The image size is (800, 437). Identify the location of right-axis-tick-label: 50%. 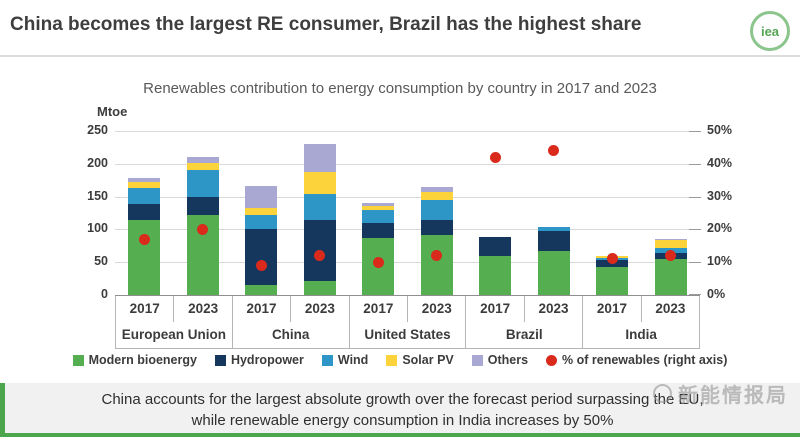
(720, 130).